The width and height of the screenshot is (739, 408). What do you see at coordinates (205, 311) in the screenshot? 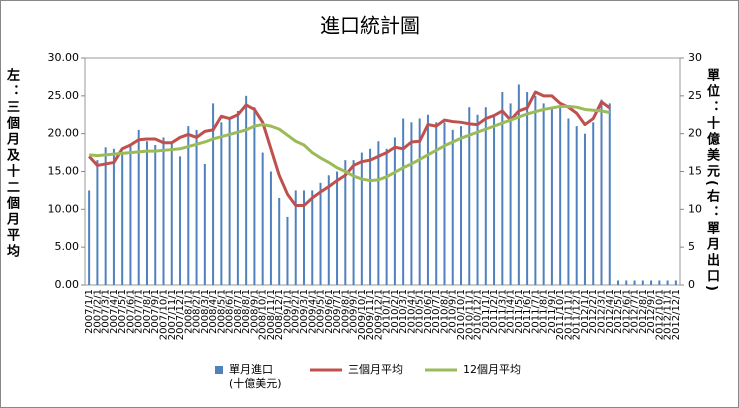
I see `x-tick-label: 2008/3/1` at bounding box center [205, 311].